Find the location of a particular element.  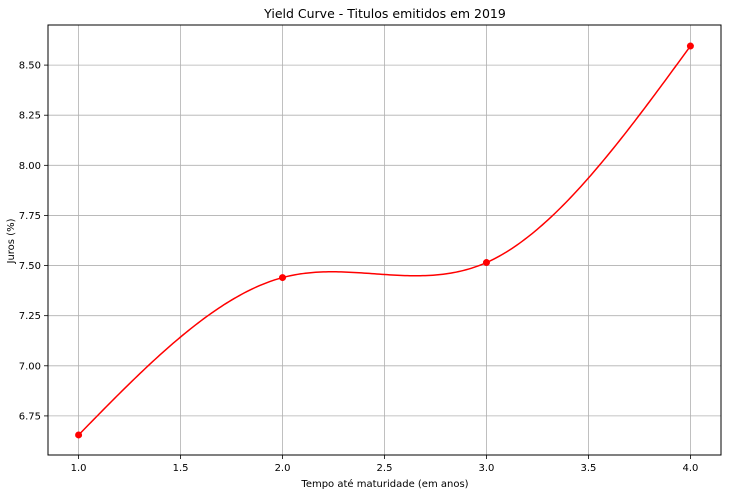

x-tick-label: 2.5 is located at coordinates (385, 468).